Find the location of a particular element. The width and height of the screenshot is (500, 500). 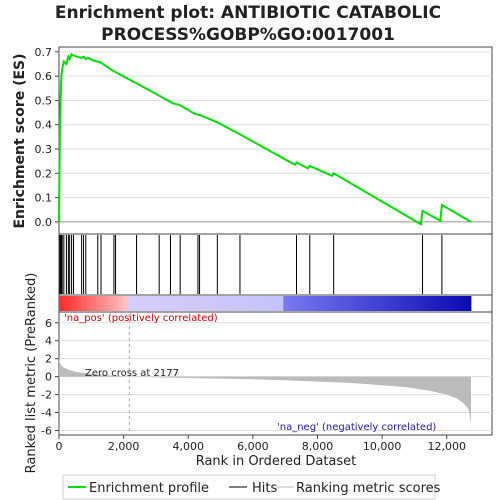

zero-cross-label: Zero cross at 2177 is located at coordinates (132, 373).